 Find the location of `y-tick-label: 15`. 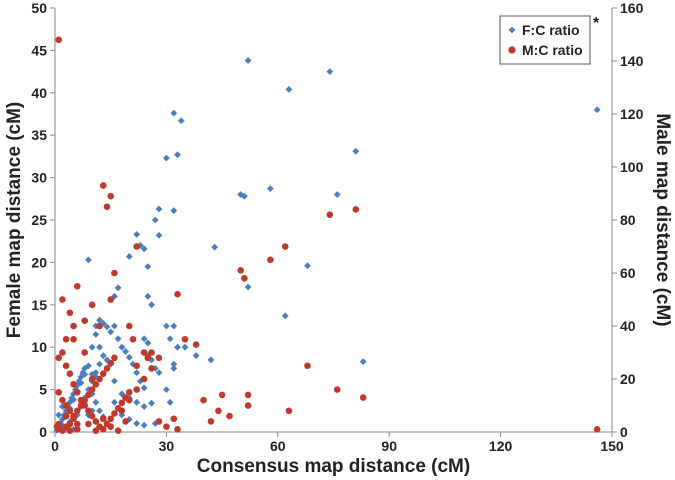

y-tick-label: 15 is located at coordinates (39, 305).